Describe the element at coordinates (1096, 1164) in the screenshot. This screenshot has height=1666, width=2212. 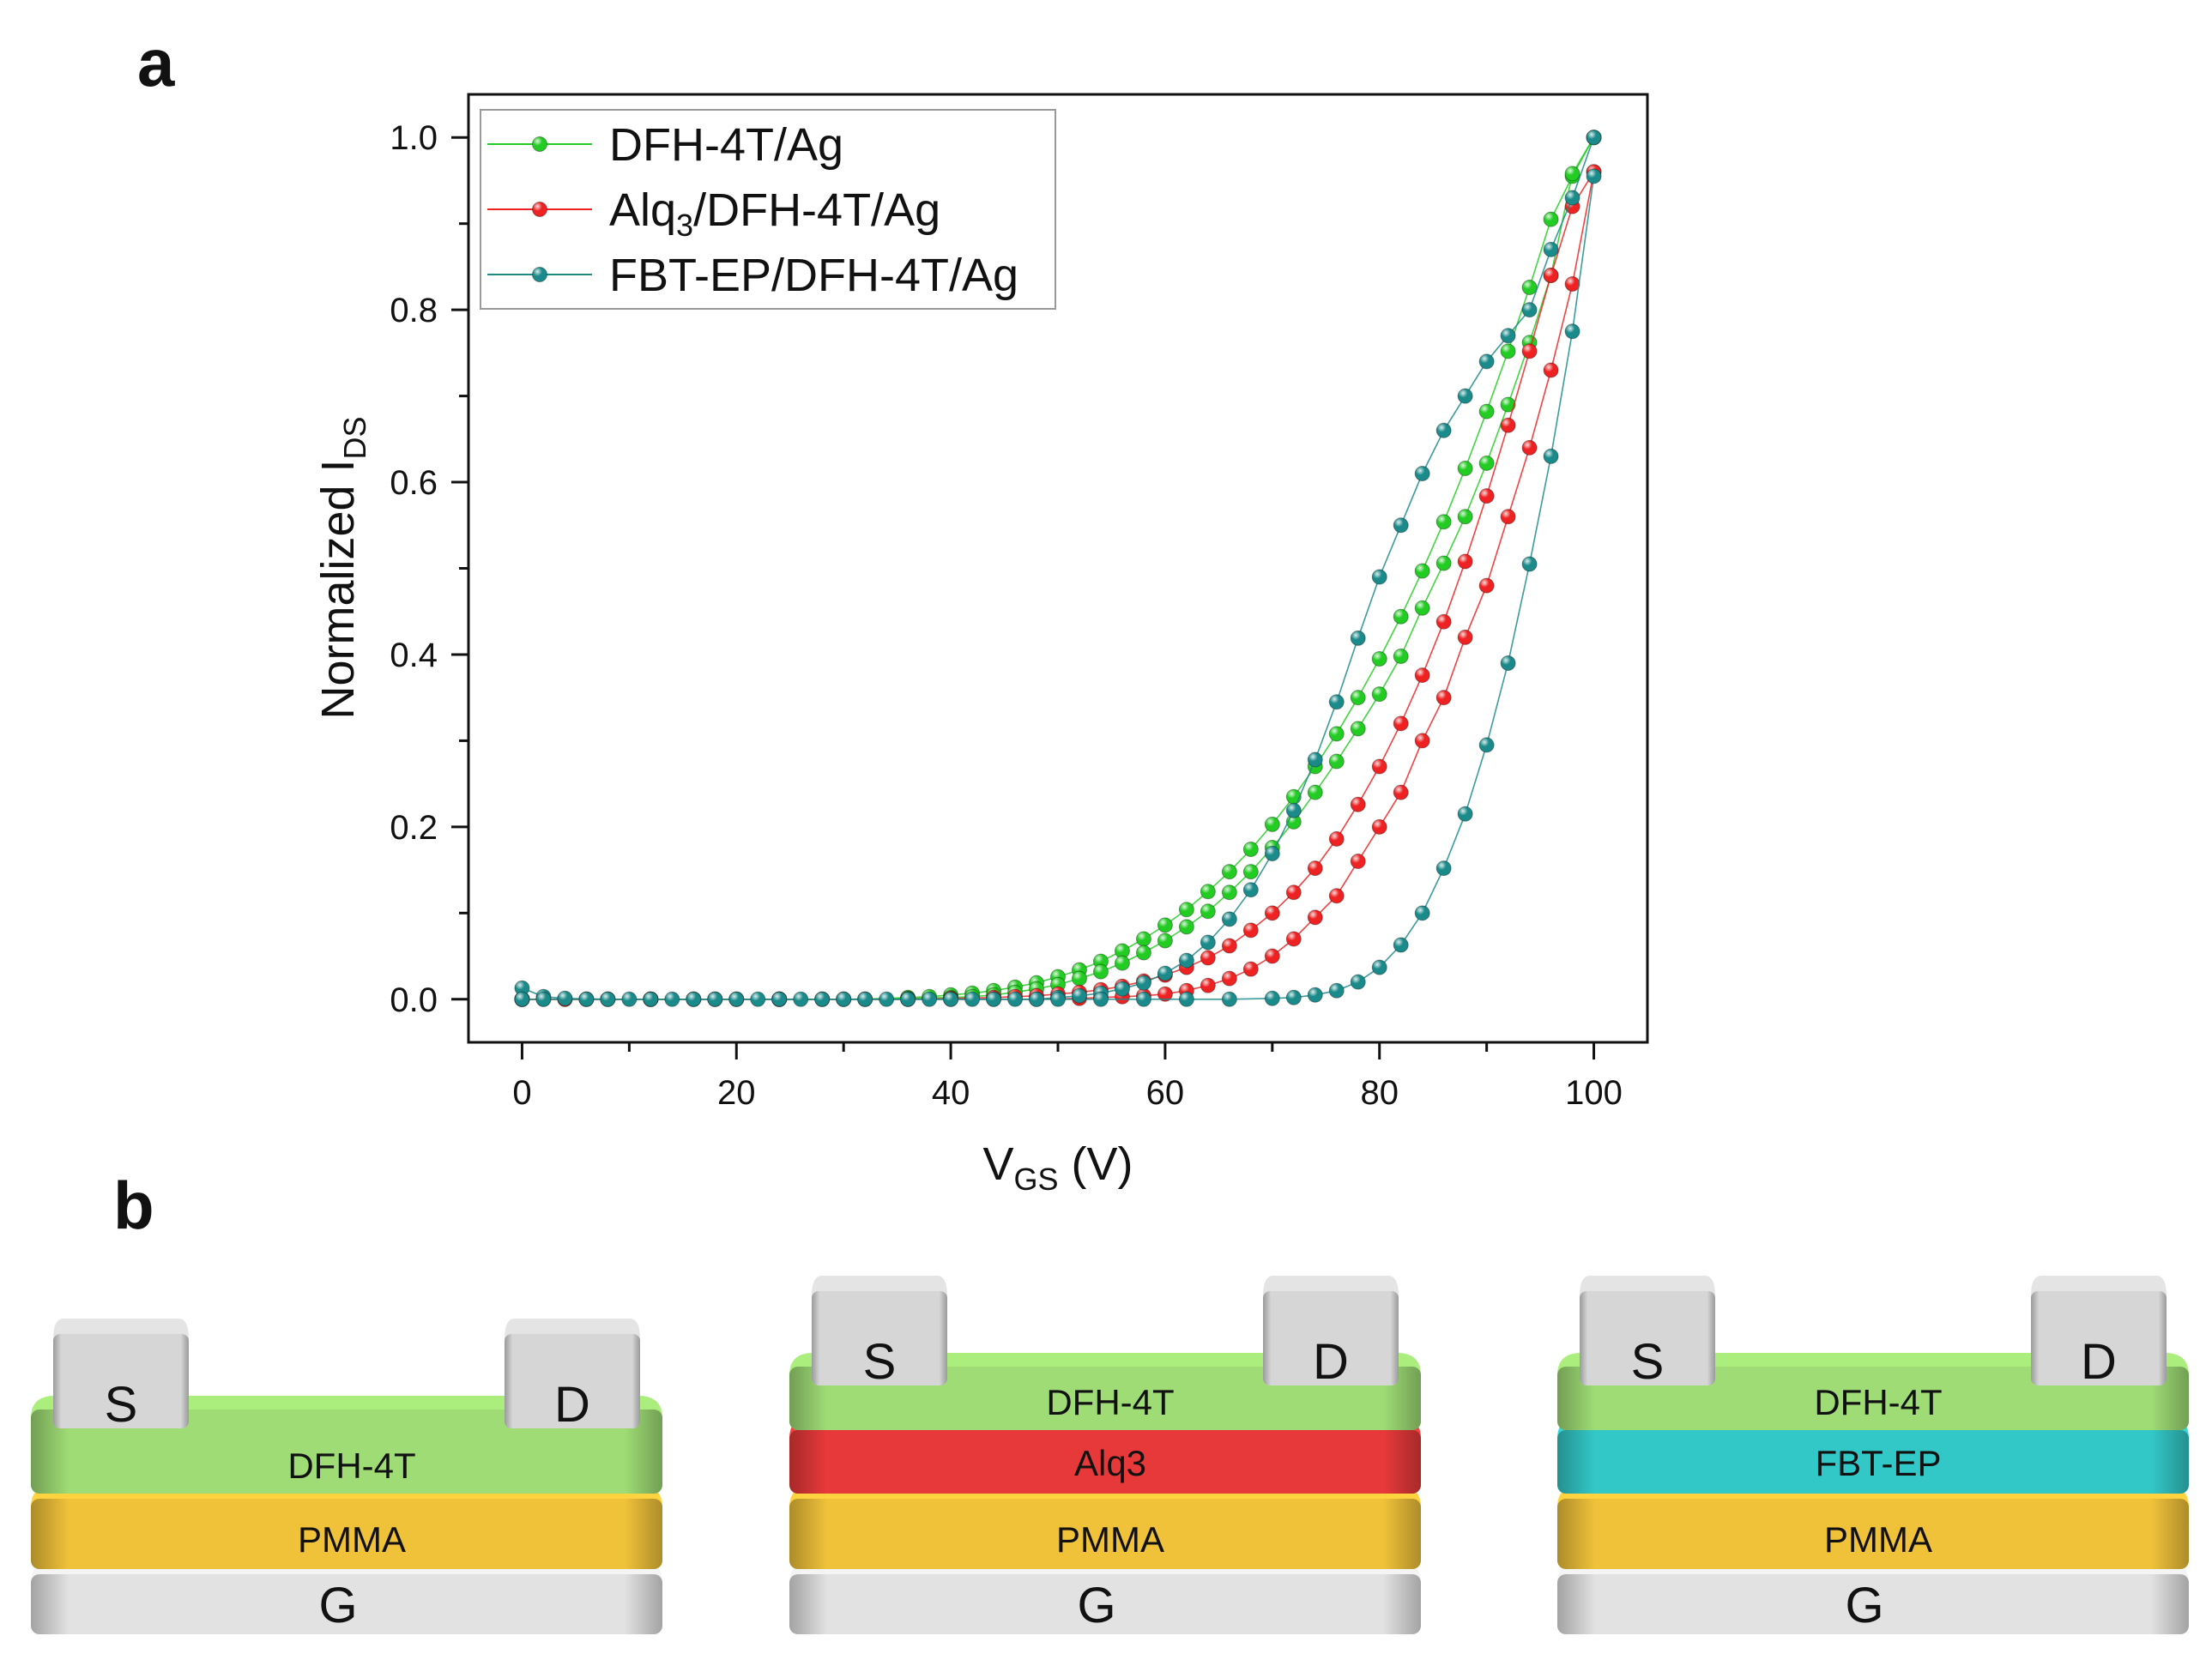
I see `x-axis-title-tail: (V)` at that location.